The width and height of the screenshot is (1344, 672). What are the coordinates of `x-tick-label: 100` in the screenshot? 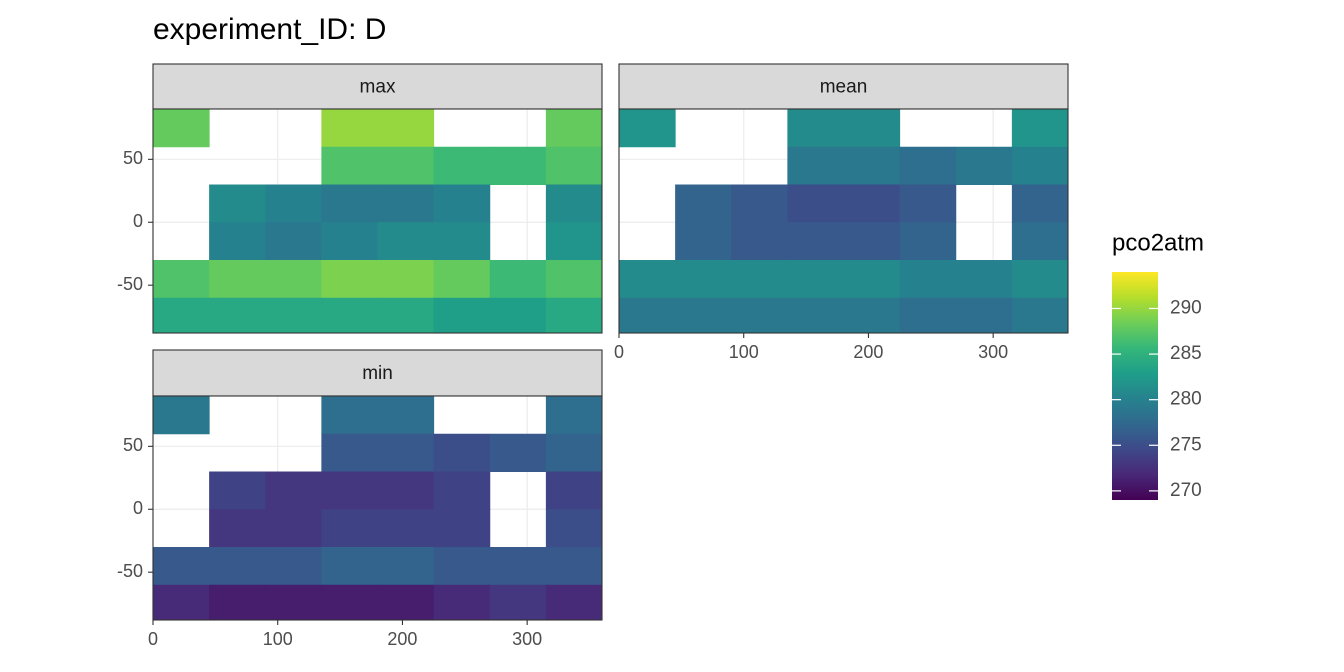 It's located at (744, 352).